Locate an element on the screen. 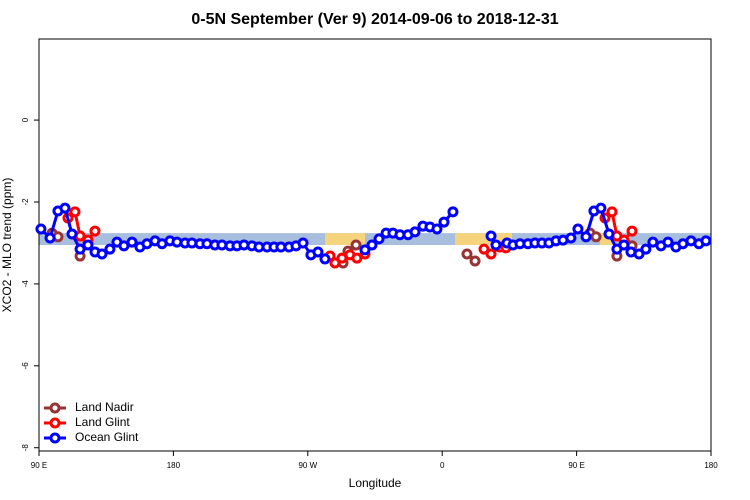  legend-label: Land Nadir is located at coordinates (104, 407).